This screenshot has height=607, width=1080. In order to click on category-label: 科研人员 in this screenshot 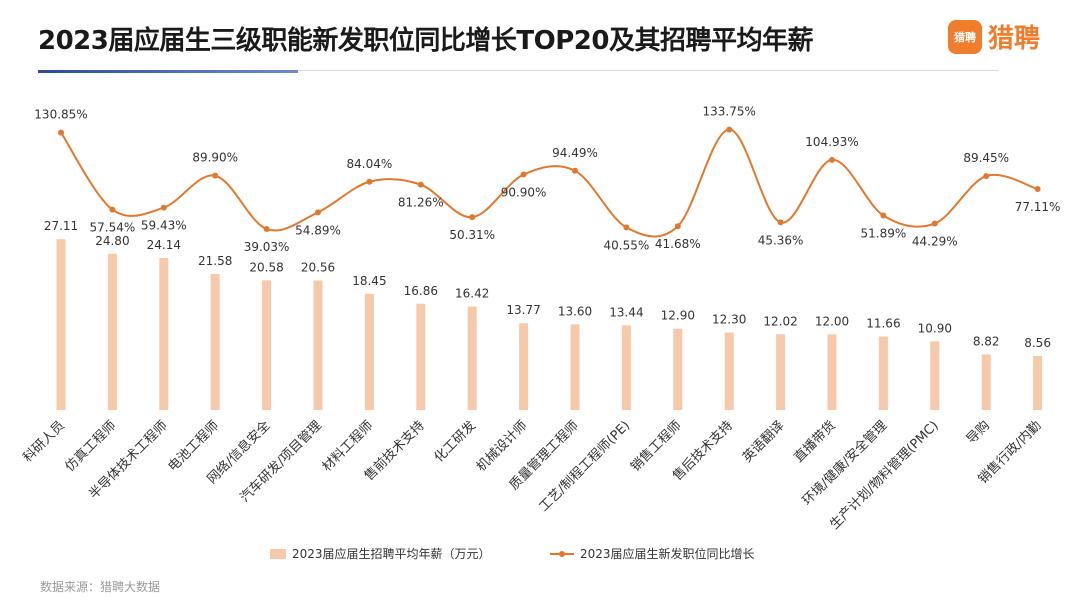, I will do `click(43, 441)`.